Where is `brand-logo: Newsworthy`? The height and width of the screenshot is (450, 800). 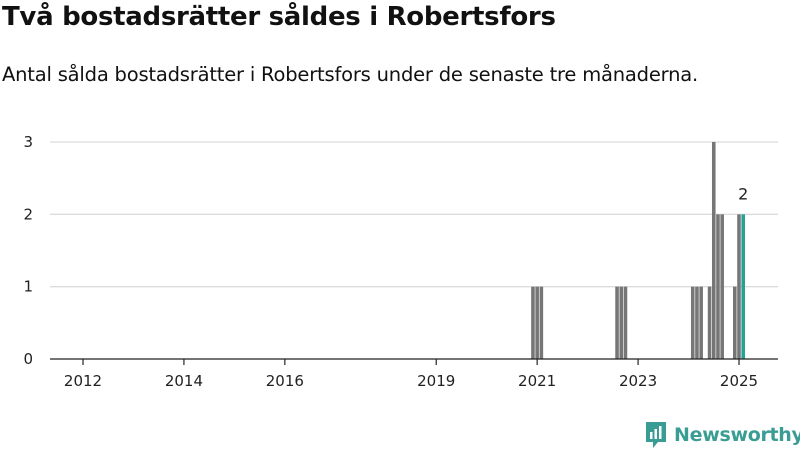
brand-logo: Newsworthy is located at coordinates (722, 435).